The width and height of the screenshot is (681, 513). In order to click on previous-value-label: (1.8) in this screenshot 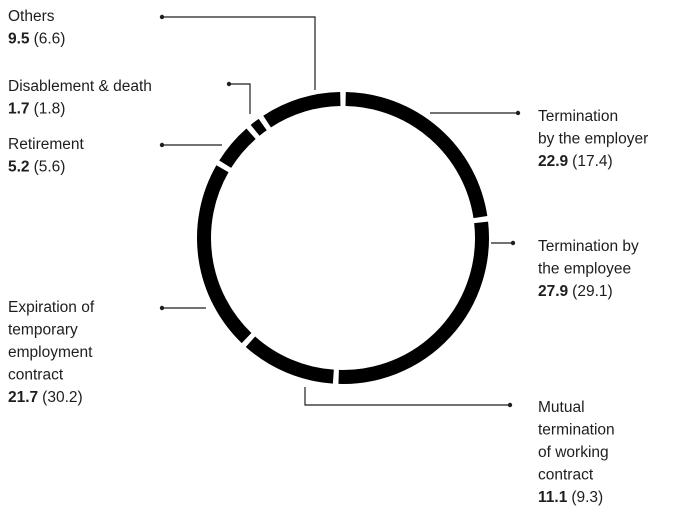, I will do `click(50, 109)`.